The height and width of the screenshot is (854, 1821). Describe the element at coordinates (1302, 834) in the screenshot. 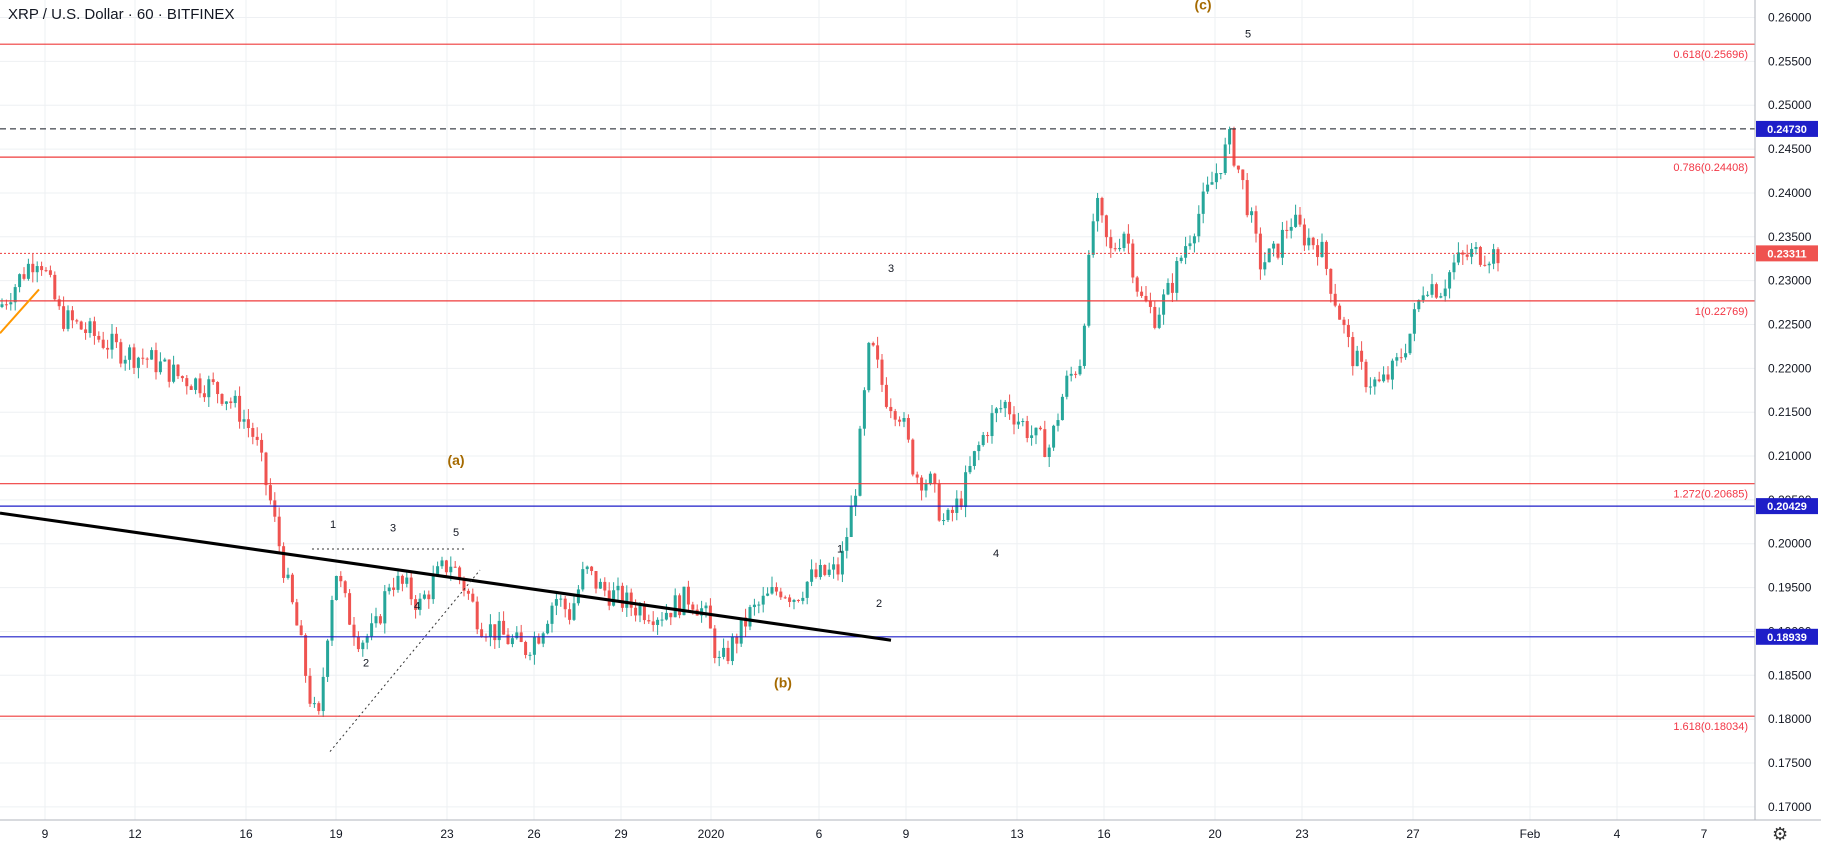

I see `x-tick-label: 23` at that location.